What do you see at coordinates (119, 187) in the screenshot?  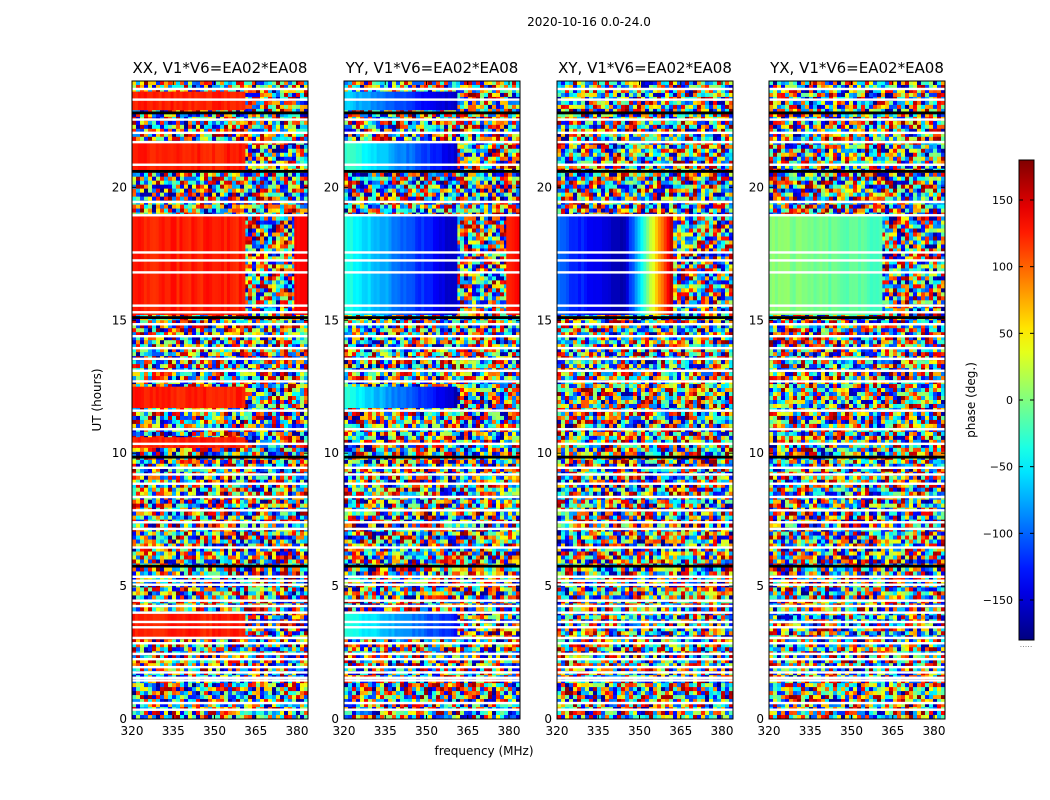 I see `y-tick-label: 20` at bounding box center [119, 187].